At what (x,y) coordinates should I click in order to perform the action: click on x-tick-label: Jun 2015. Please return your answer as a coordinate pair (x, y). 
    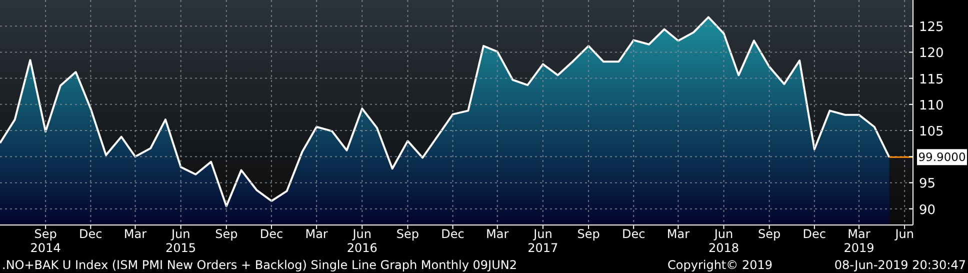
    Looking at the image, I should click on (181, 241).